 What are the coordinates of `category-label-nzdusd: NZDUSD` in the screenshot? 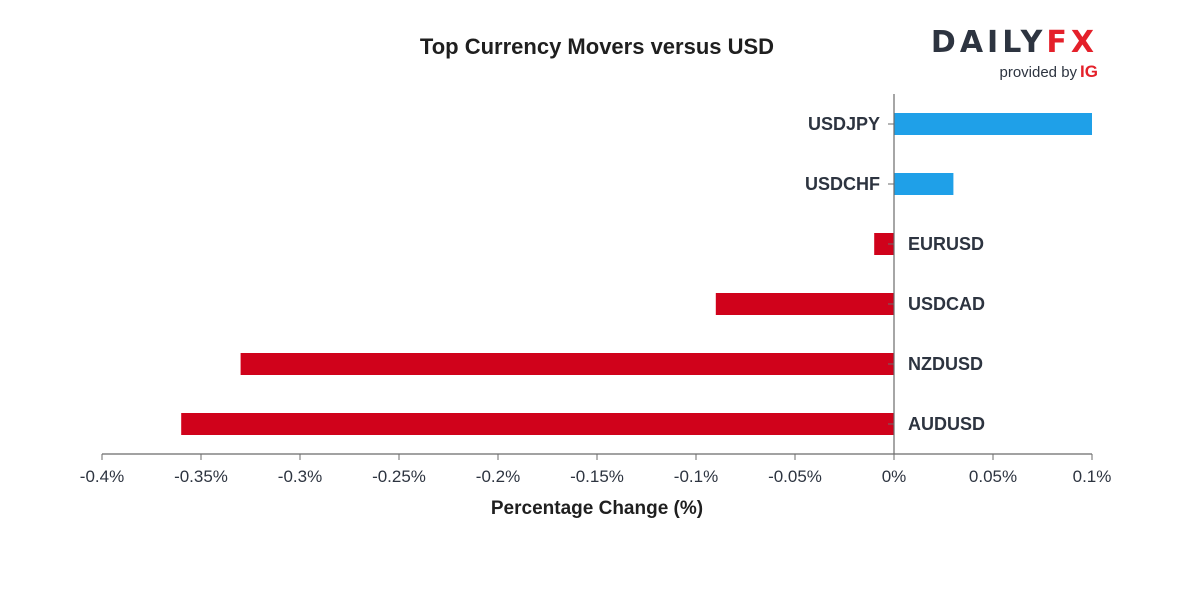 It's located at (945, 364).